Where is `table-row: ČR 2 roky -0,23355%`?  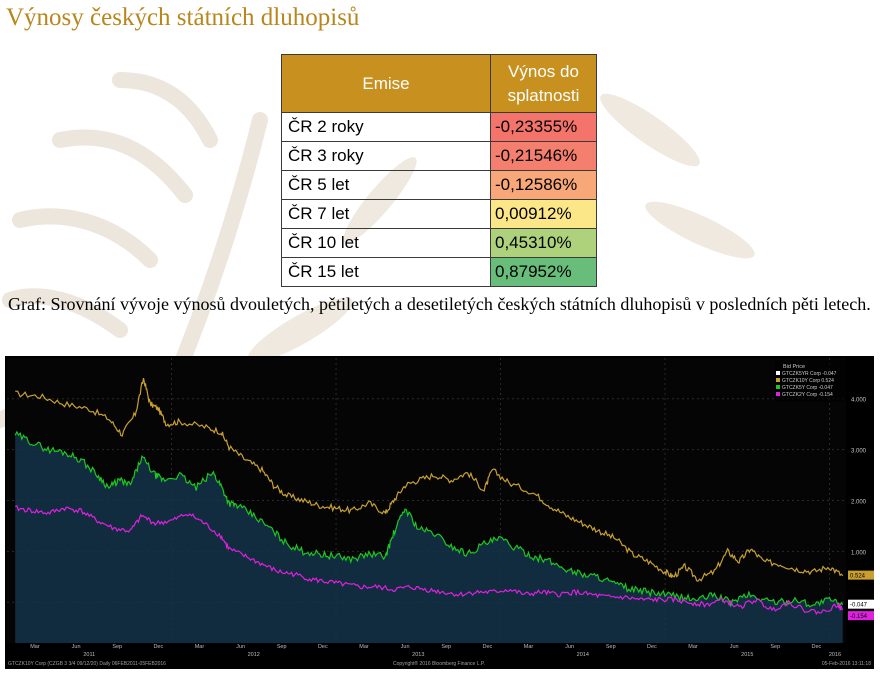 table-row: ČR 2 roky -0,23355% is located at coordinates (439, 127).